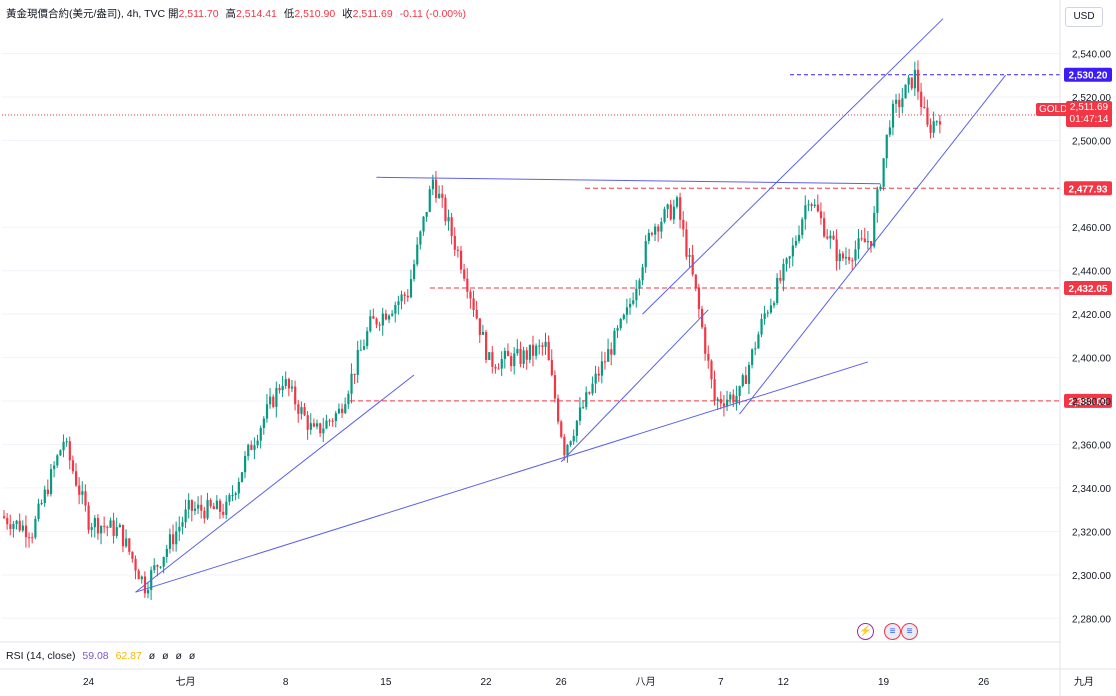 The height and width of the screenshot is (696, 1116). I want to click on level-price-label: 2,380.09, so click(1088, 402).